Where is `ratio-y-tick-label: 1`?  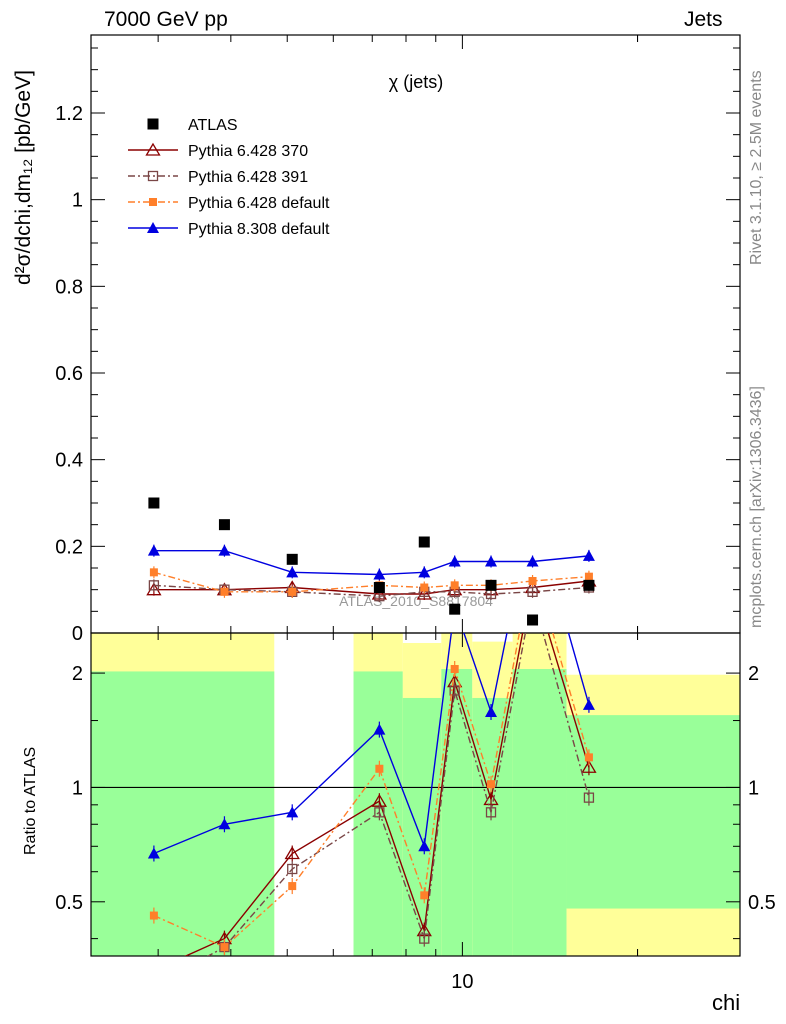 ratio-y-tick-label: 1 is located at coordinates (77, 788).